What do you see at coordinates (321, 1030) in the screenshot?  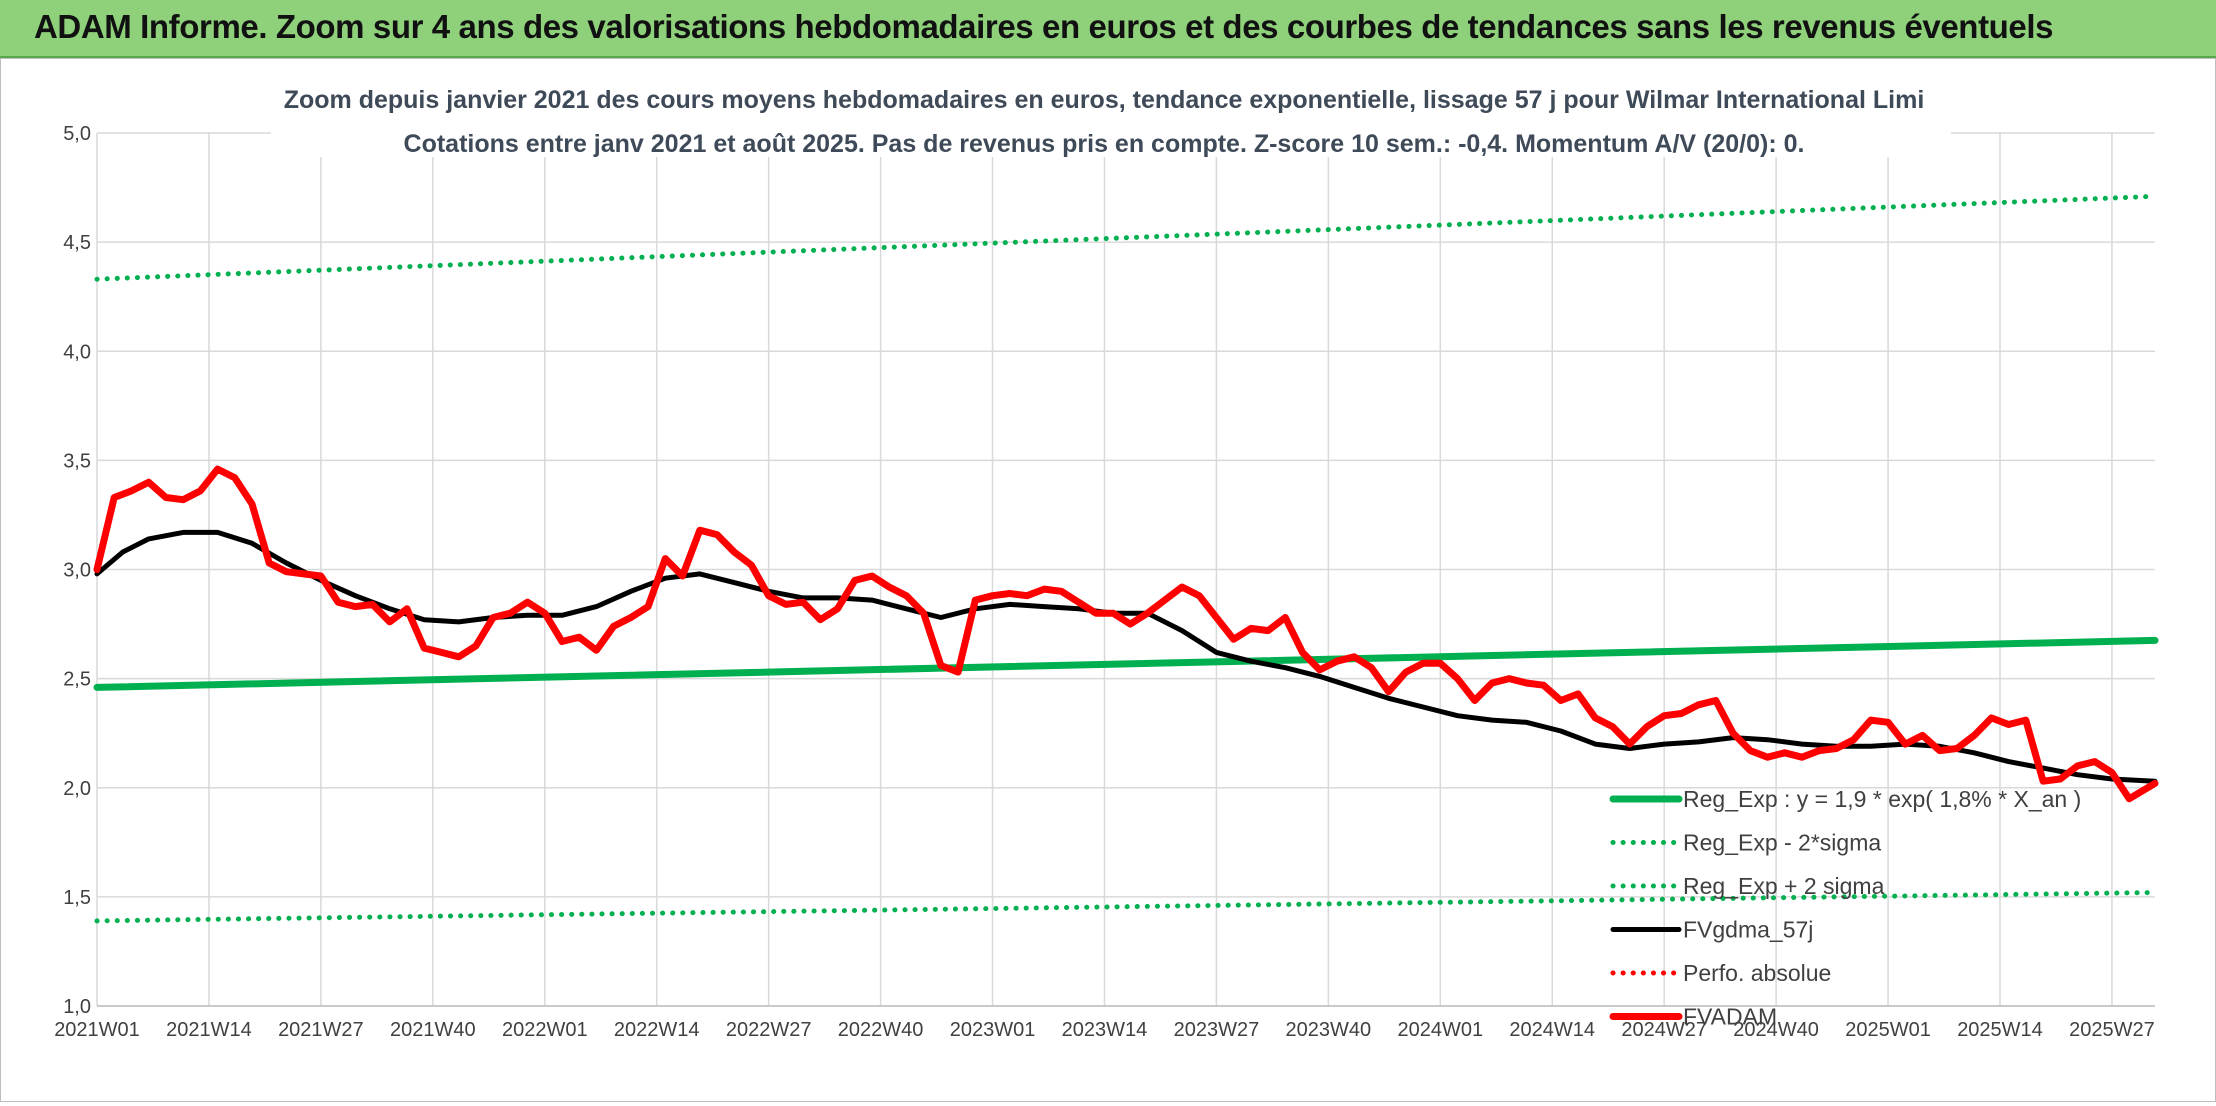 I see `x-tick-label: 2021W27` at bounding box center [321, 1030].